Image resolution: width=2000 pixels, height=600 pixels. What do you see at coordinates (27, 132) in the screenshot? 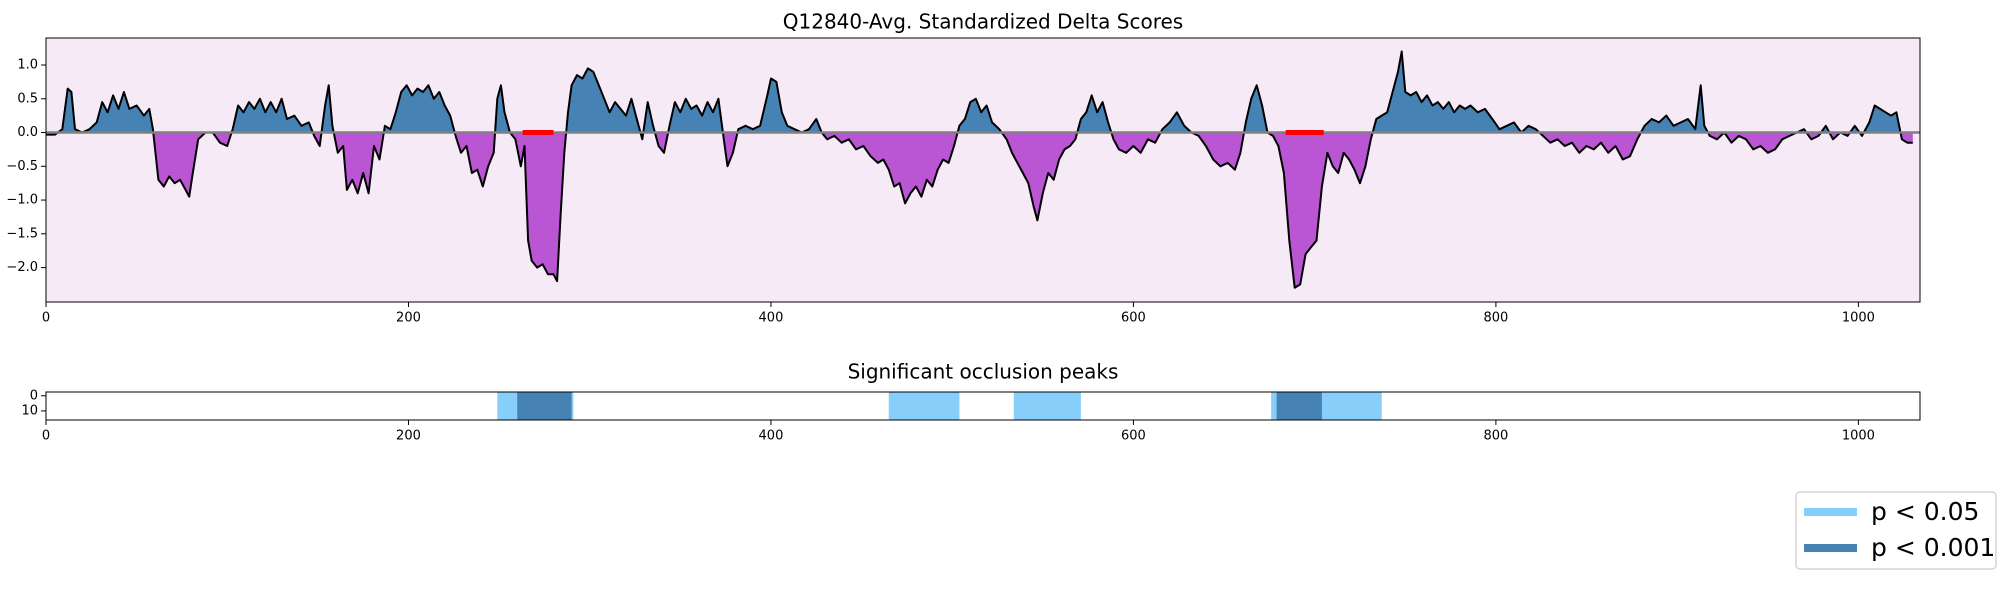
I see `y-tick-label: 0.0` at bounding box center [27, 132].